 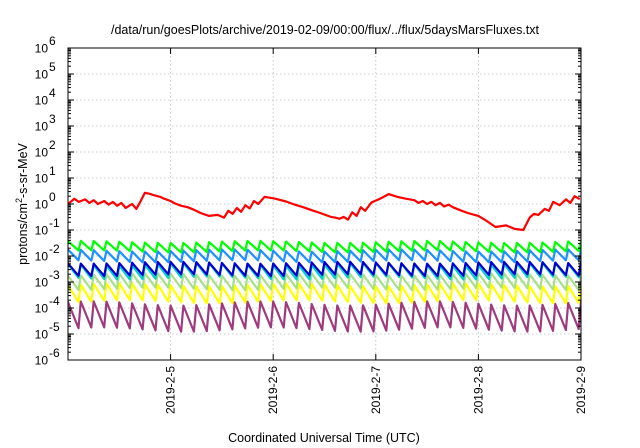 I want to click on y-tick-exponent: 6, so click(x=52, y=41).